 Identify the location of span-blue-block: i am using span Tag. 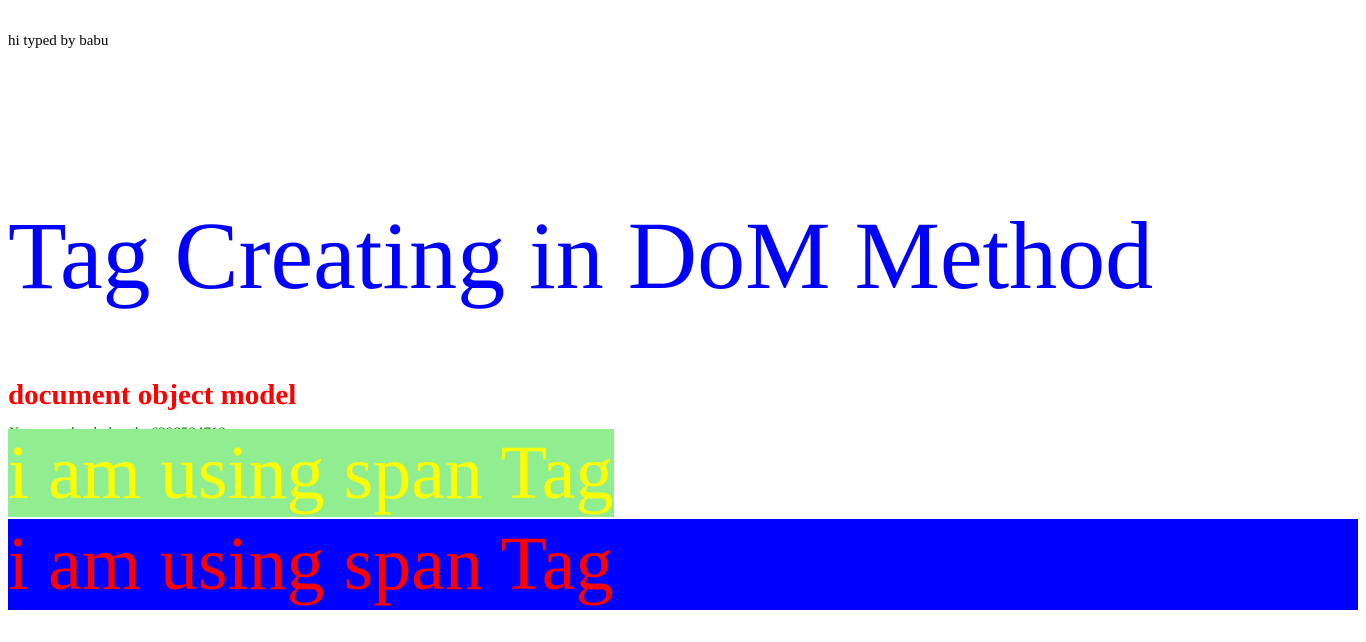
(683, 564).